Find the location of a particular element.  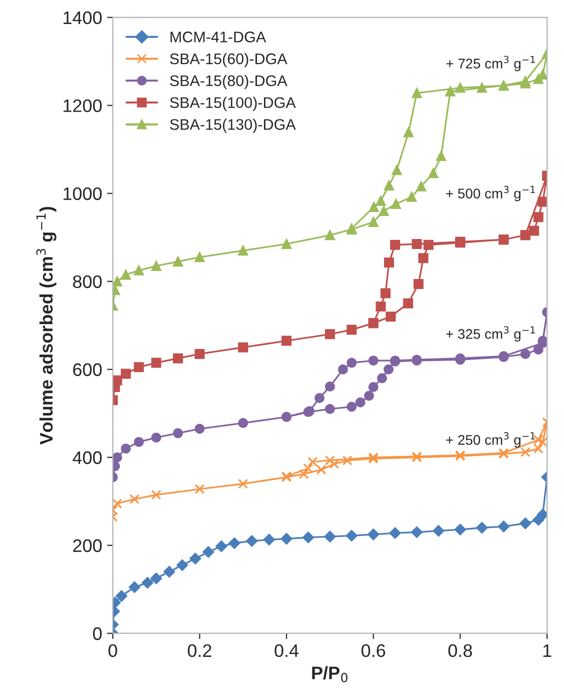

legend-label: SBA-15(130)-DGA is located at coordinates (233, 125).